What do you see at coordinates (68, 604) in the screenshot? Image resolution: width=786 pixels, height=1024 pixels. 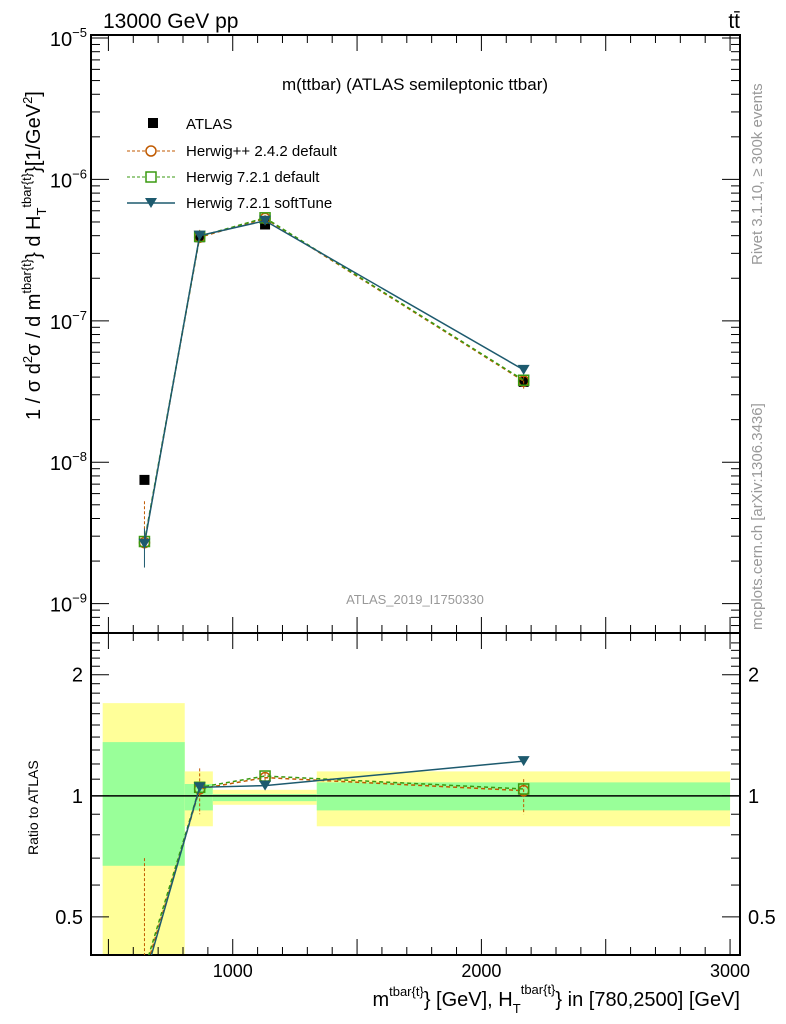 I see `y-tick-label: 10⁻⁹` at bounding box center [68, 604].